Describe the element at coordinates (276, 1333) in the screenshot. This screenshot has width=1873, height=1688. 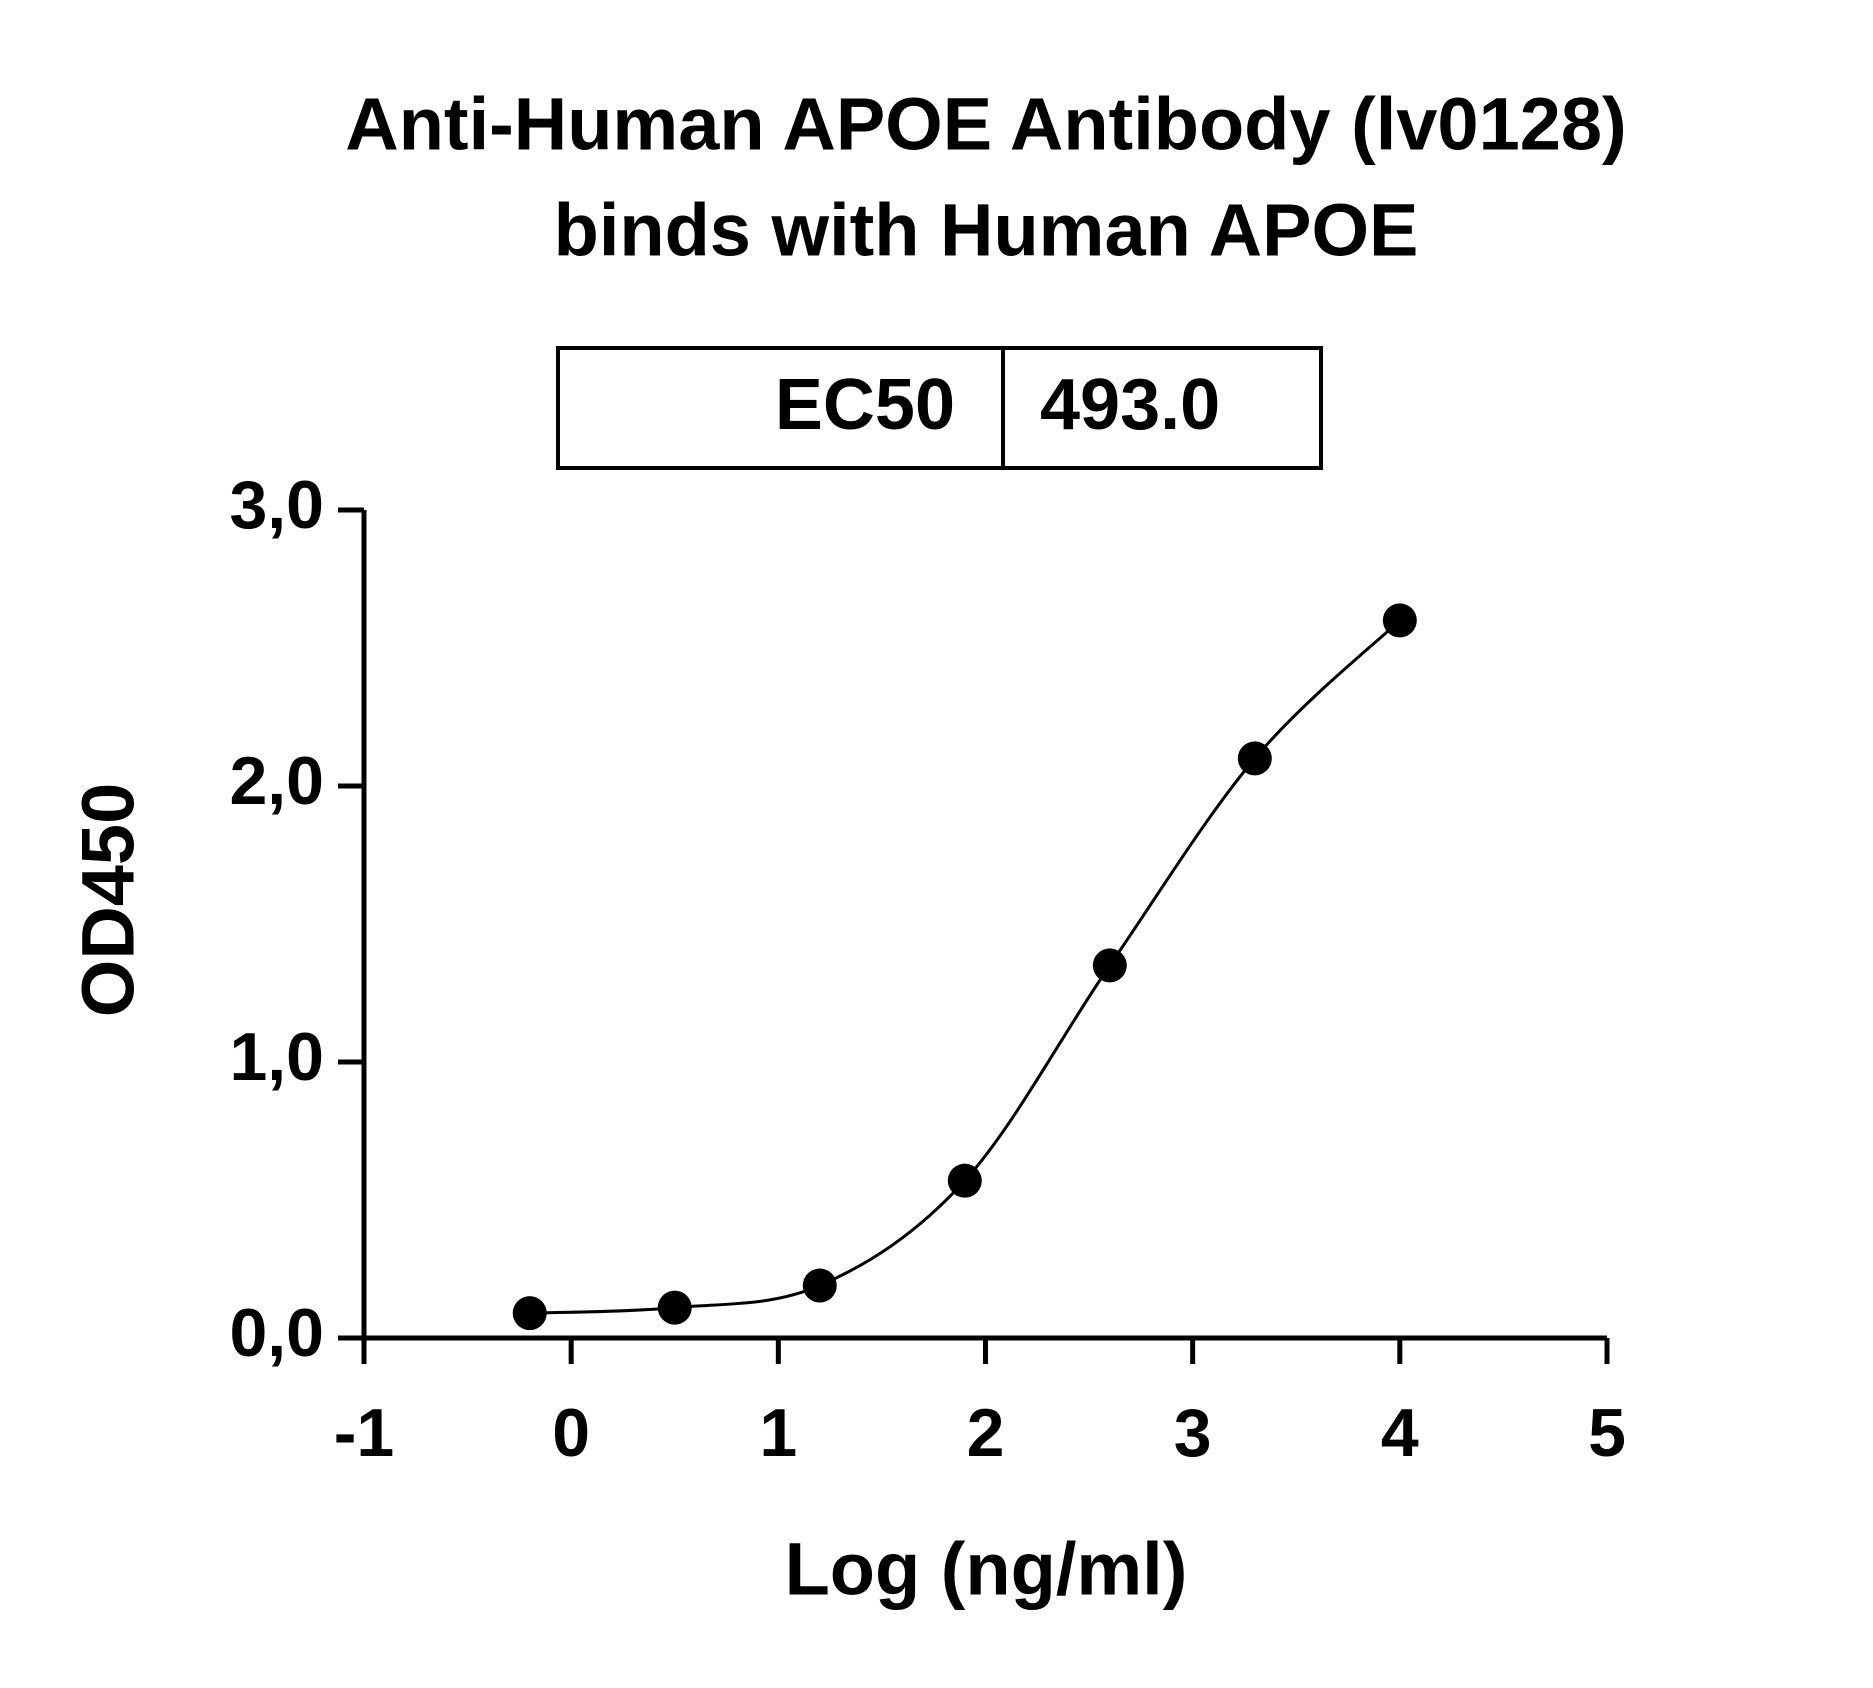
I see `y-tick-label: 0,0` at that location.